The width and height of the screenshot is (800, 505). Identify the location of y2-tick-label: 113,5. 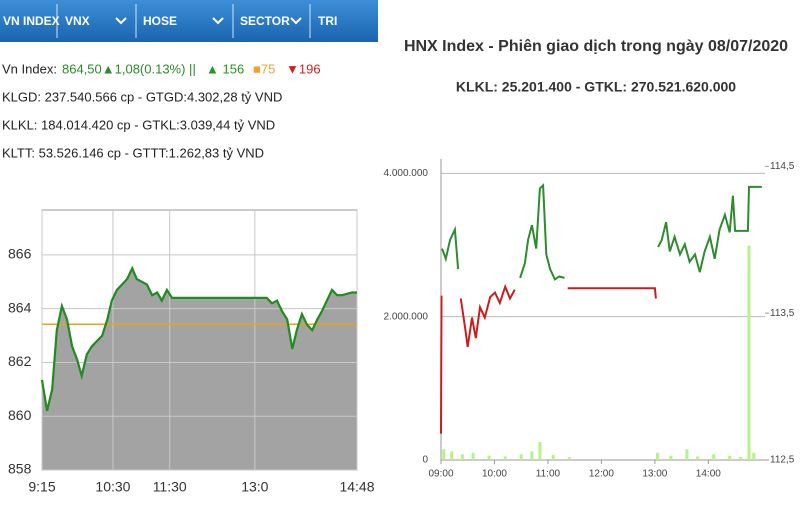
(782, 313).